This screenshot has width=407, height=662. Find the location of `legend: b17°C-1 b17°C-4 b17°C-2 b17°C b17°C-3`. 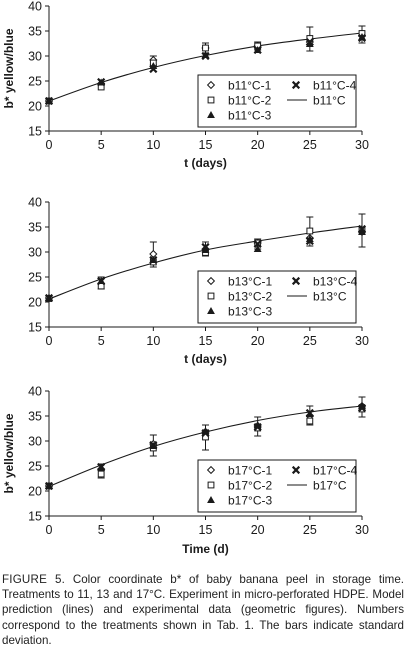

legend: b17°C-1 b17°C-4 b17°C-2 b17°C b17°C-3 is located at coordinates (277, 486).